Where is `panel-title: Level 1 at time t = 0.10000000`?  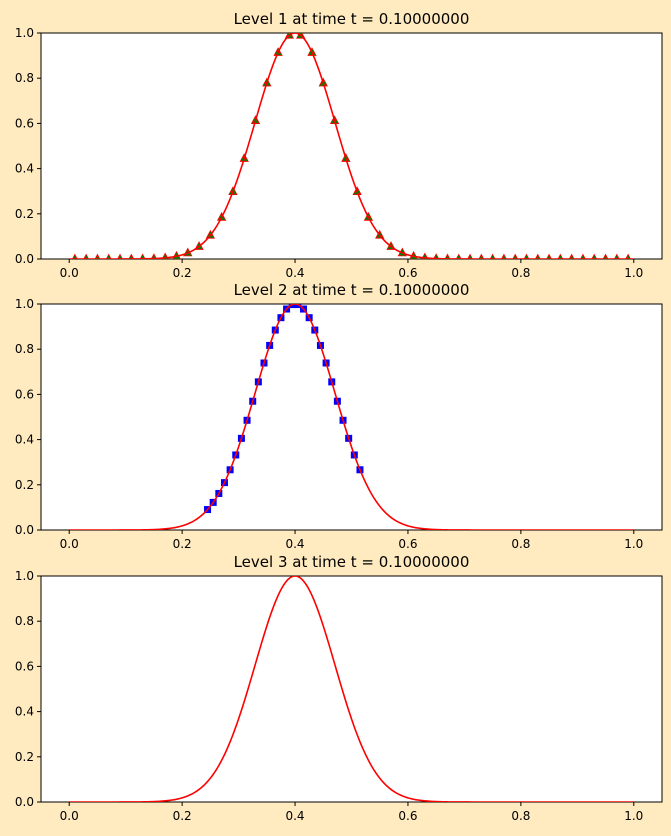 panel-title: Level 1 at time t = 0.10000000 is located at coordinates (352, 19).